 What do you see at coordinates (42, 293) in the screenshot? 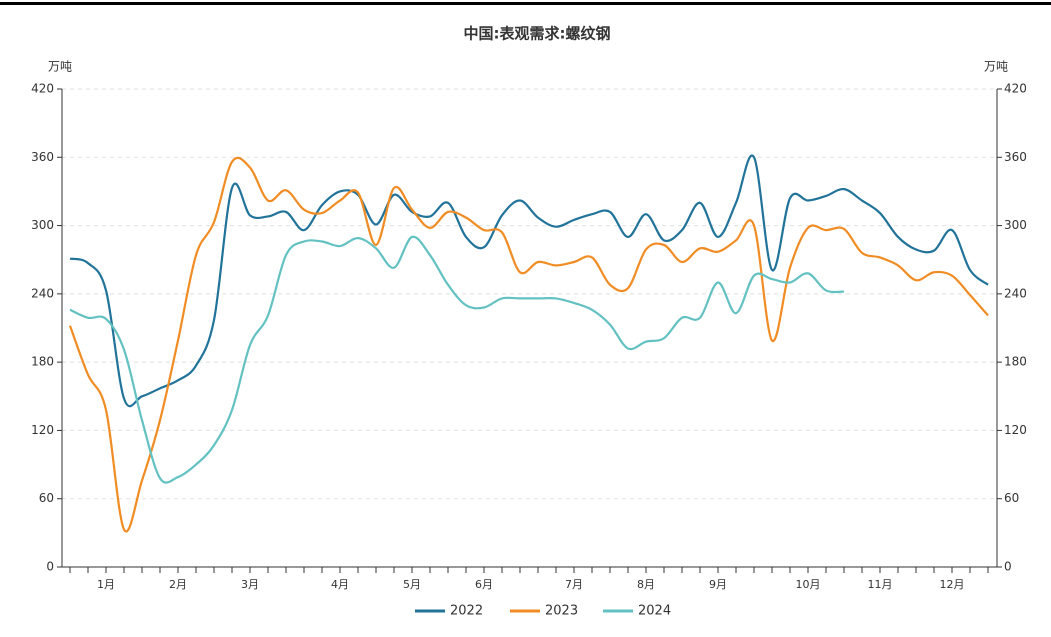
I see `y-tick-label: 240` at bounding box center [42, 293].